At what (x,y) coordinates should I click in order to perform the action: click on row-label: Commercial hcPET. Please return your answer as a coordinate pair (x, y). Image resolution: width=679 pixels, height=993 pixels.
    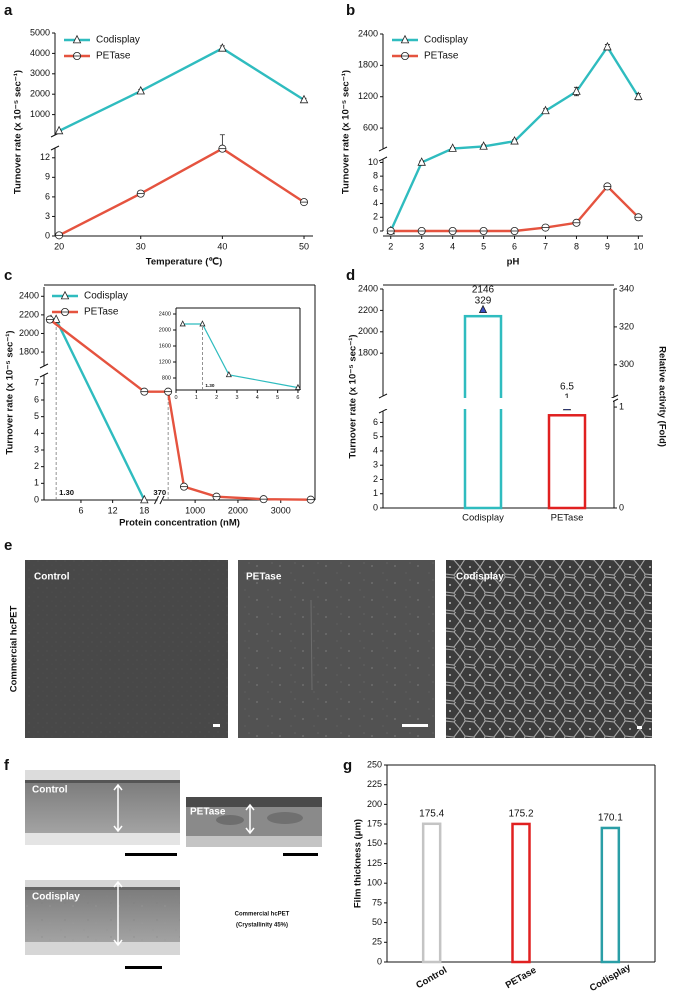
    Looking at the image, I should click on (14, 649).